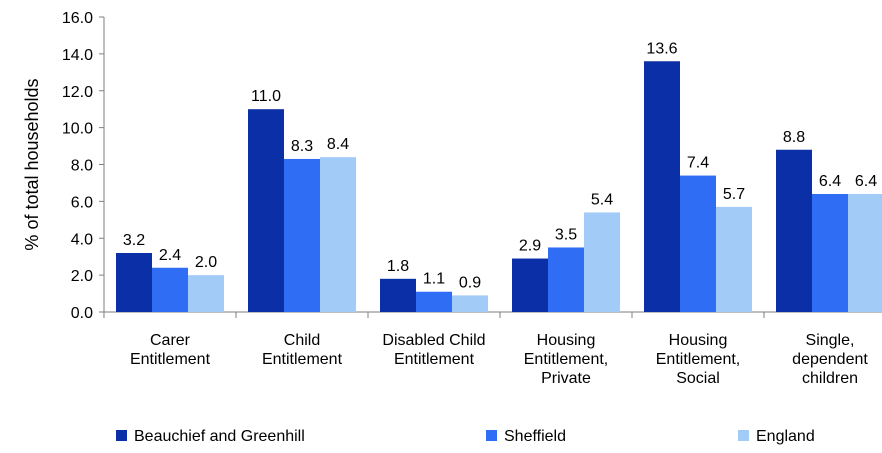  What do you see at coordinates (82, 202) in the screenshot?
I see `y-tick-label: 6.0` at bounding box center [82, 202].